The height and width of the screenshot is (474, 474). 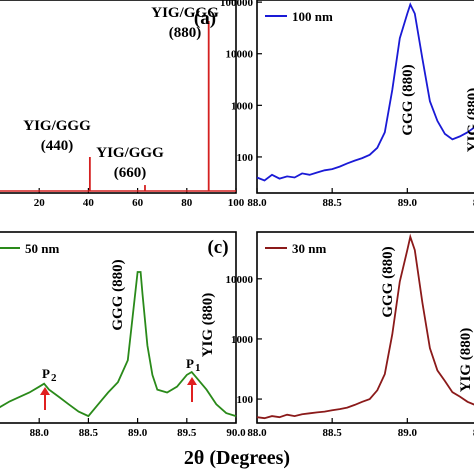 What do you see at coordinates (469, 120) in the screenshot?
I see `panel-b-annotation-yig: YIG (880)` at bounding box center [469, 120].